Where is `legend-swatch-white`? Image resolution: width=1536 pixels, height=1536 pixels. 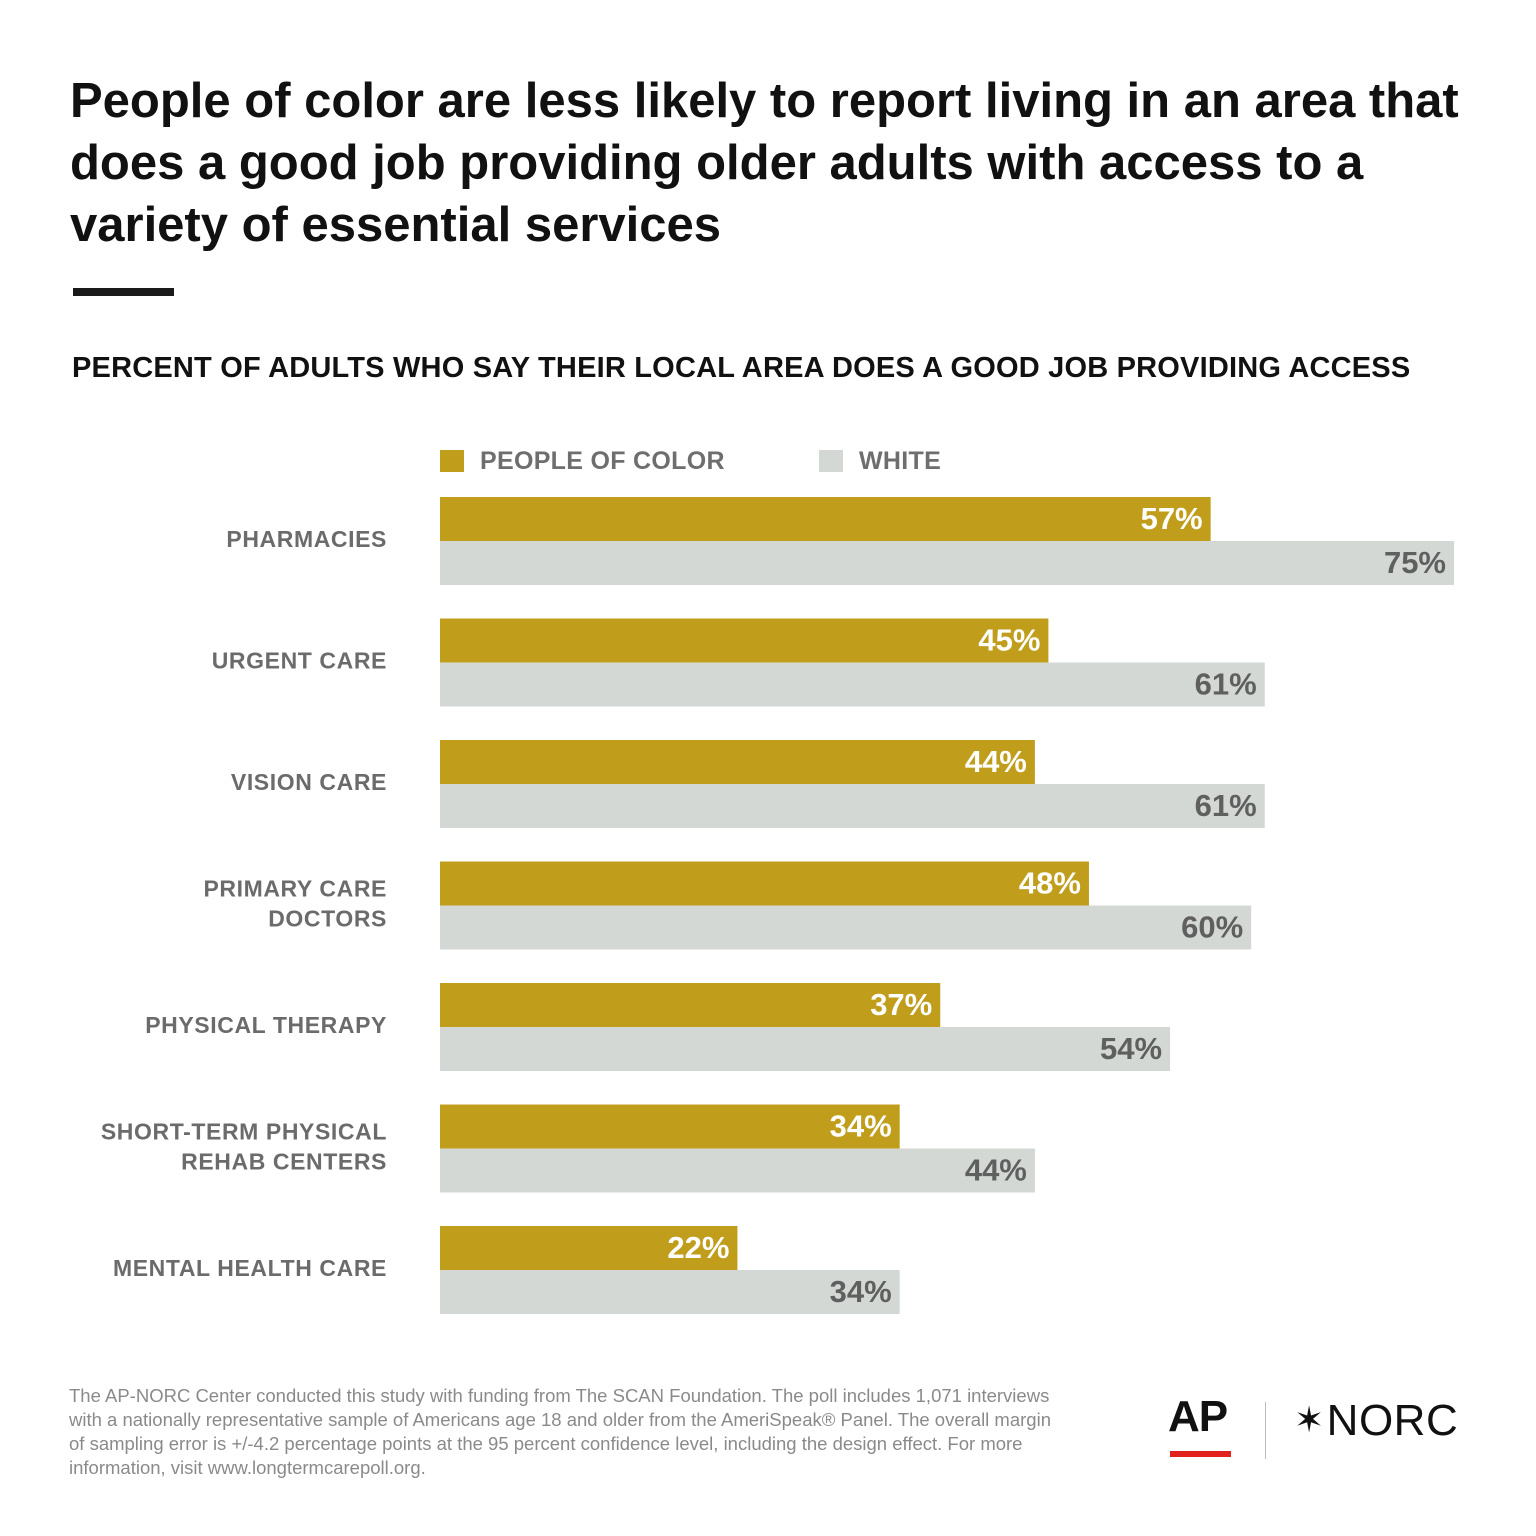
legend-swatch-white is located at coordinates (831, 461).